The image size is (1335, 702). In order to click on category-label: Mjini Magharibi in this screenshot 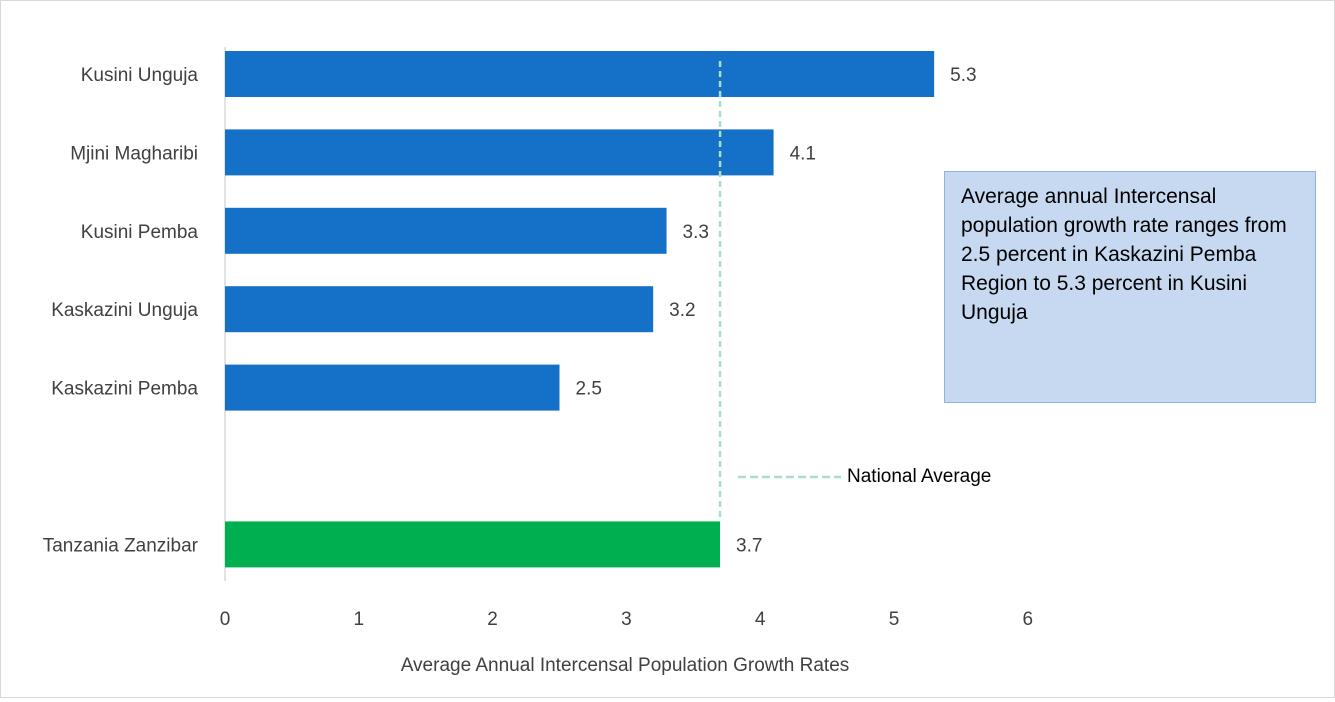, I will do `click(134, 153)`.